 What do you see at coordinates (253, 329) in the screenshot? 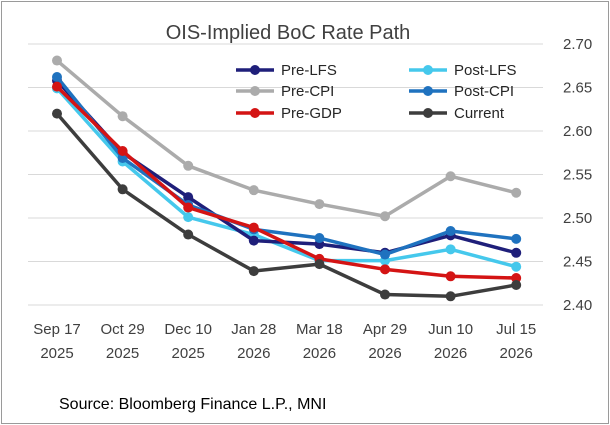
I see `x-tick-label: Jan 28` at bounding box center [253, 329].